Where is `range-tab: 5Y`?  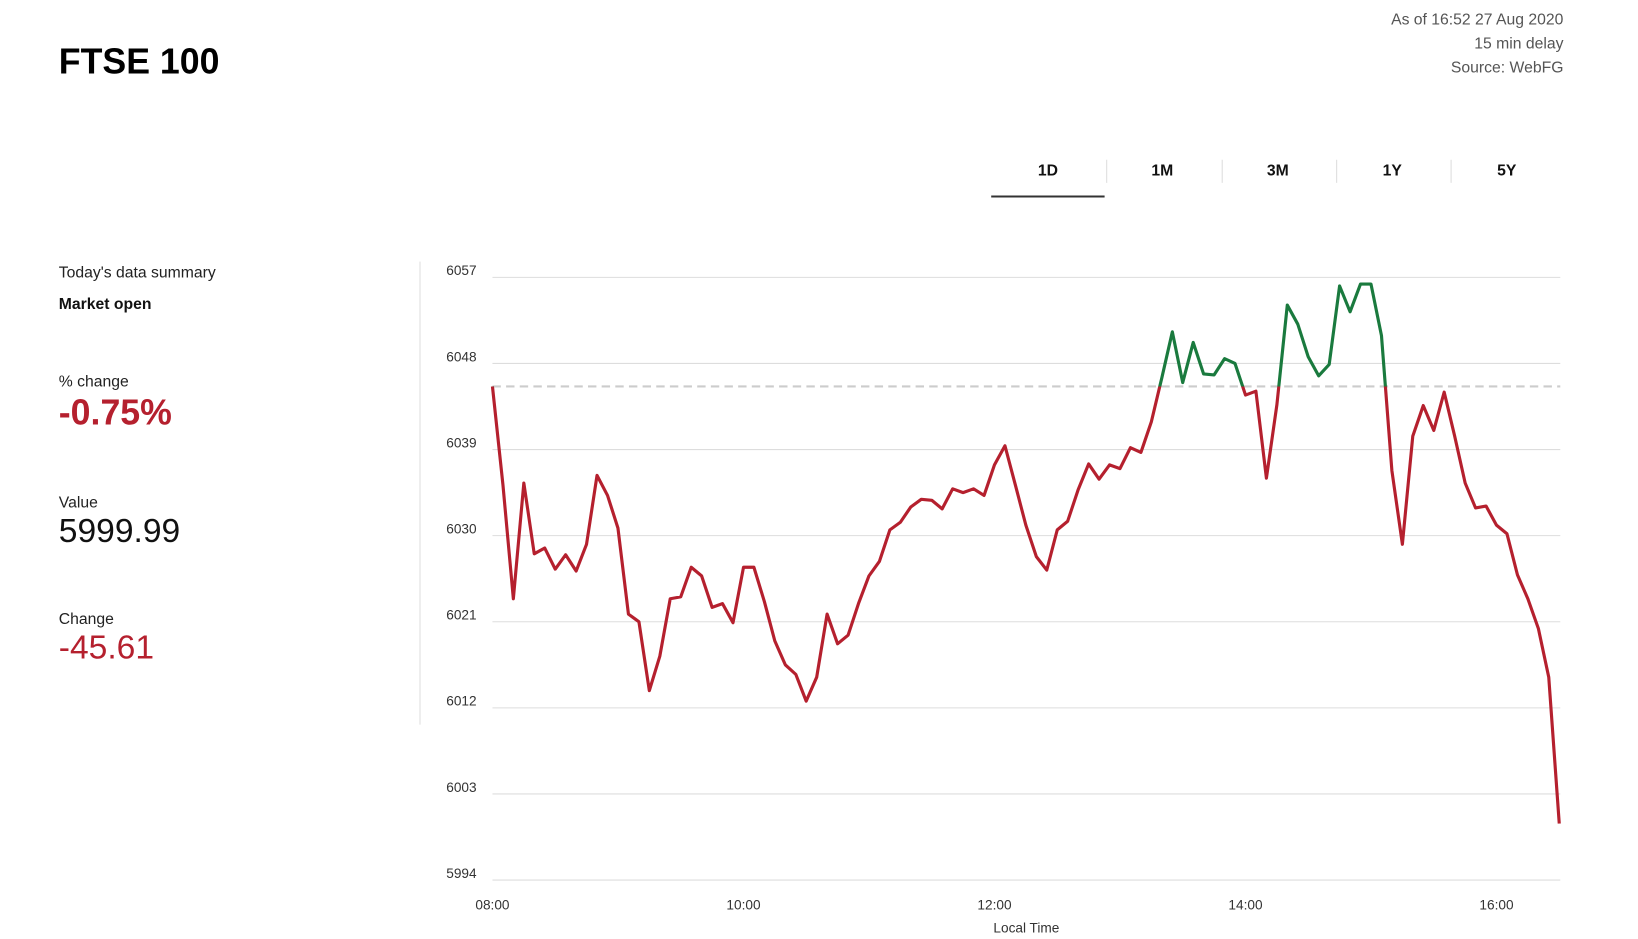 range-tab: 5Y is located at coordinates (1506, 171).